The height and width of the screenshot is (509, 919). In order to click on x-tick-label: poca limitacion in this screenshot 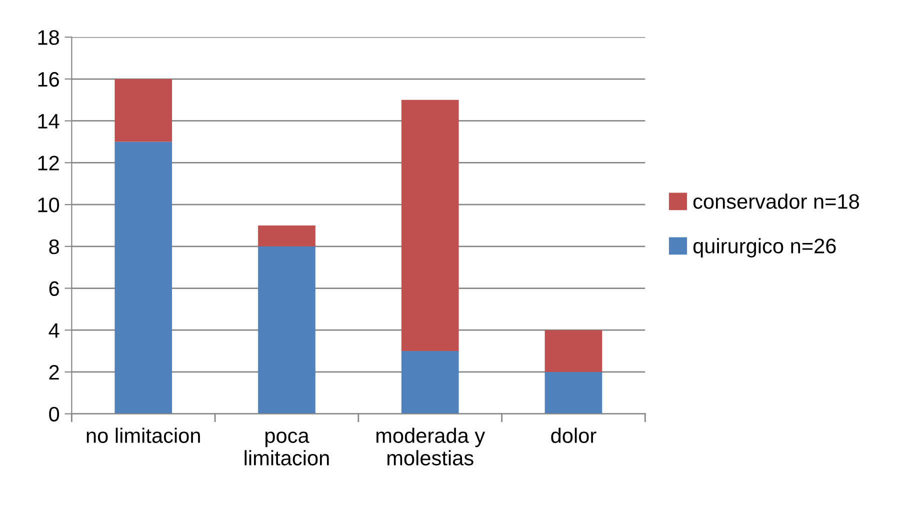, I will do `click(286, 449)`.